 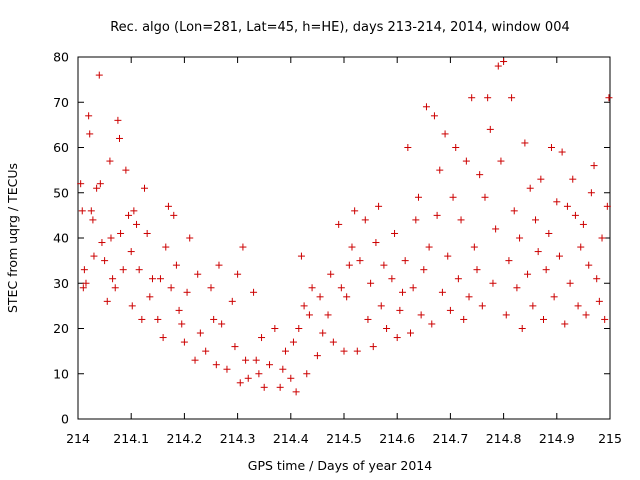 I want to click on x-tick-label: 214.6, so click(x=397, y=438).